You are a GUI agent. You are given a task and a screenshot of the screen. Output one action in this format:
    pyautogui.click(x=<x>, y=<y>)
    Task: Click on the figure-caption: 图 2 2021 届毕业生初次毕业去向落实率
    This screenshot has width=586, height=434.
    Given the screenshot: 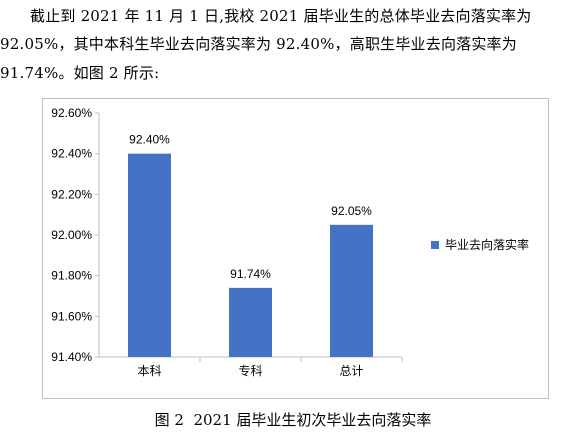 What is the action you would take?
    pyautogui.click(x=293, y=420)
    